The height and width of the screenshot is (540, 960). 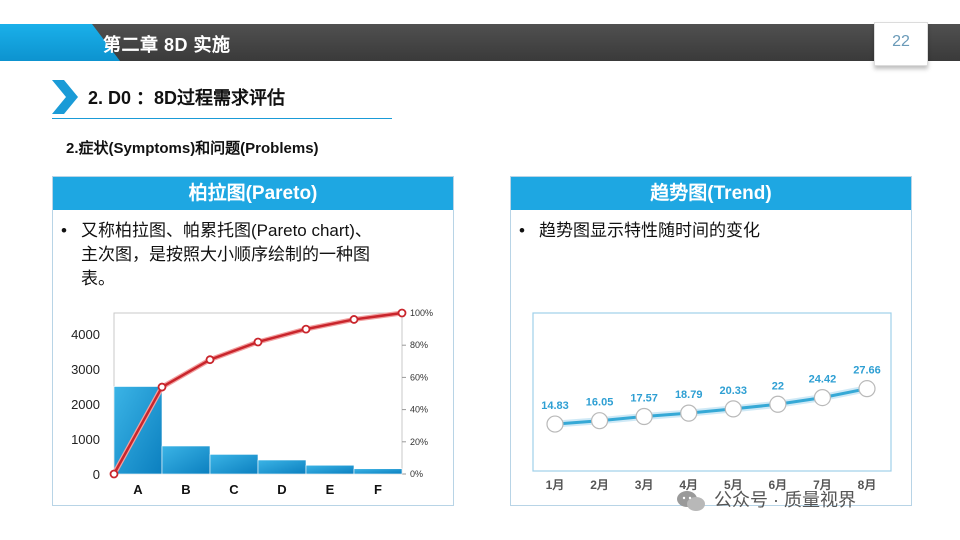 I want to click on data-label: 22, so click(x=778, y=386).